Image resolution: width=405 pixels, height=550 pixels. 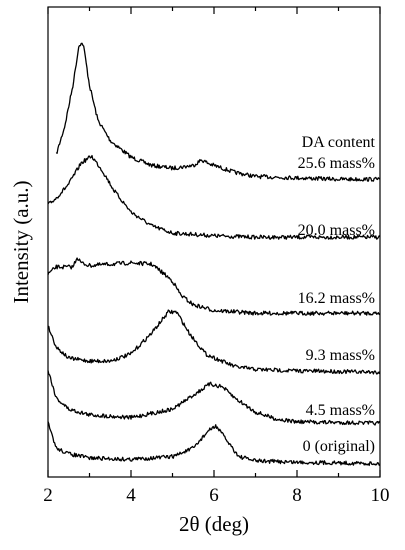 What do you see at coordinates (131, 495) in the screenshot?
I see `x-tick-label: 4` at bounding box center [131, 495].